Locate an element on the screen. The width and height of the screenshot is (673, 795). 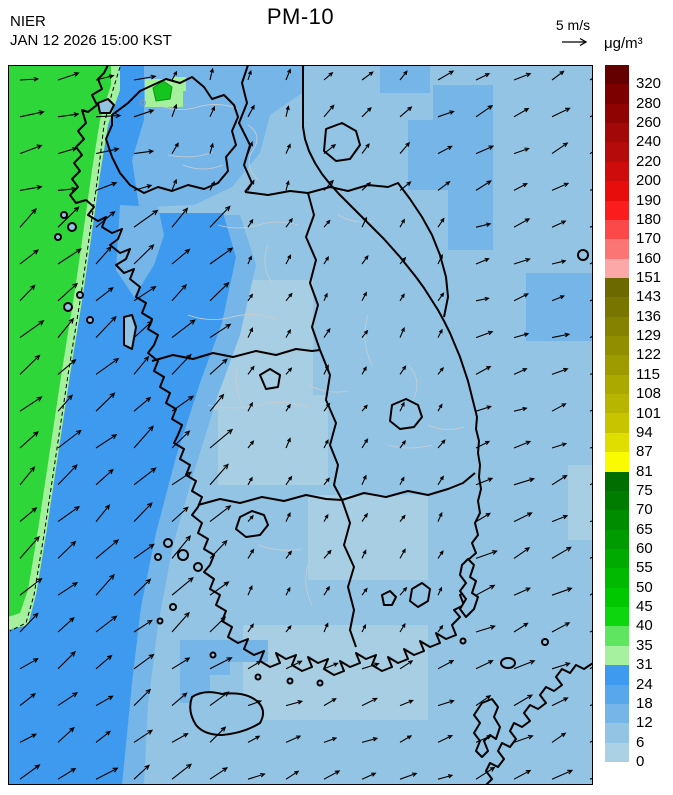
legend-tick-label: 94 is located at coordinates (644, 432).